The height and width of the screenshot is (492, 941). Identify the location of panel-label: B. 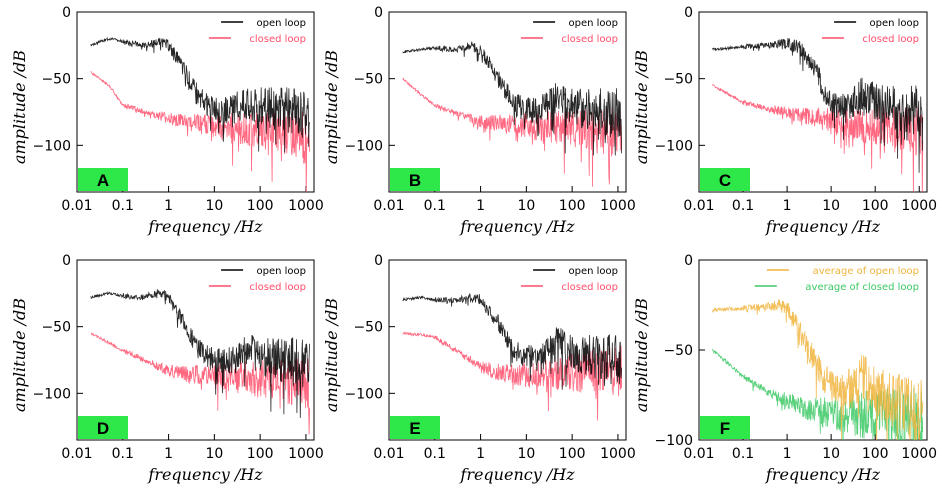
(415, 180).